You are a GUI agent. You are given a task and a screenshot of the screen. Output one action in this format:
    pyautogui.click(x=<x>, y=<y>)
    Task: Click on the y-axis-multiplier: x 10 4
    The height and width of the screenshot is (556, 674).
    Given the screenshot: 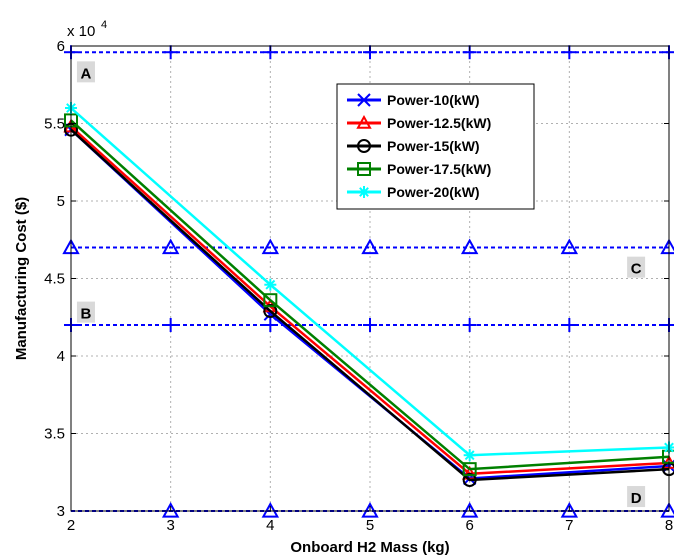 What is the action you would take?
    pyautogui.click(x=87, y=29)
    